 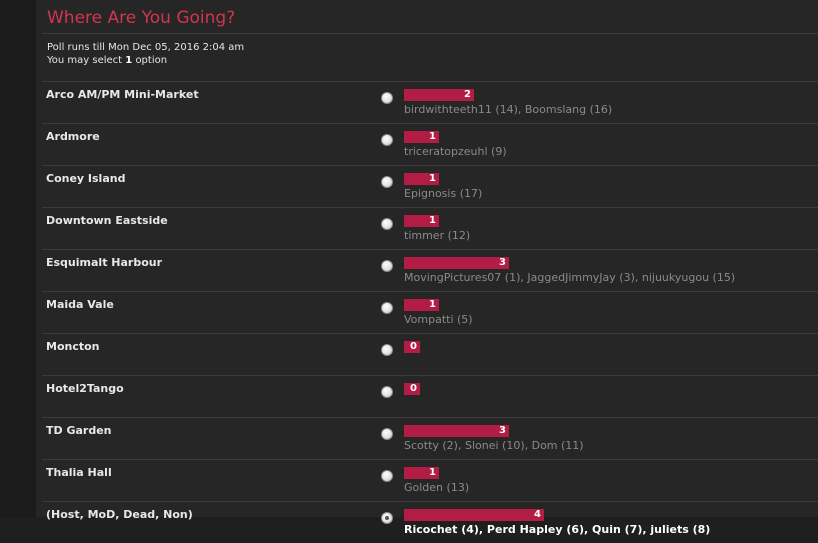 I want to click on poll-select-info: You may select 1 option, so click(x=145, y=60).